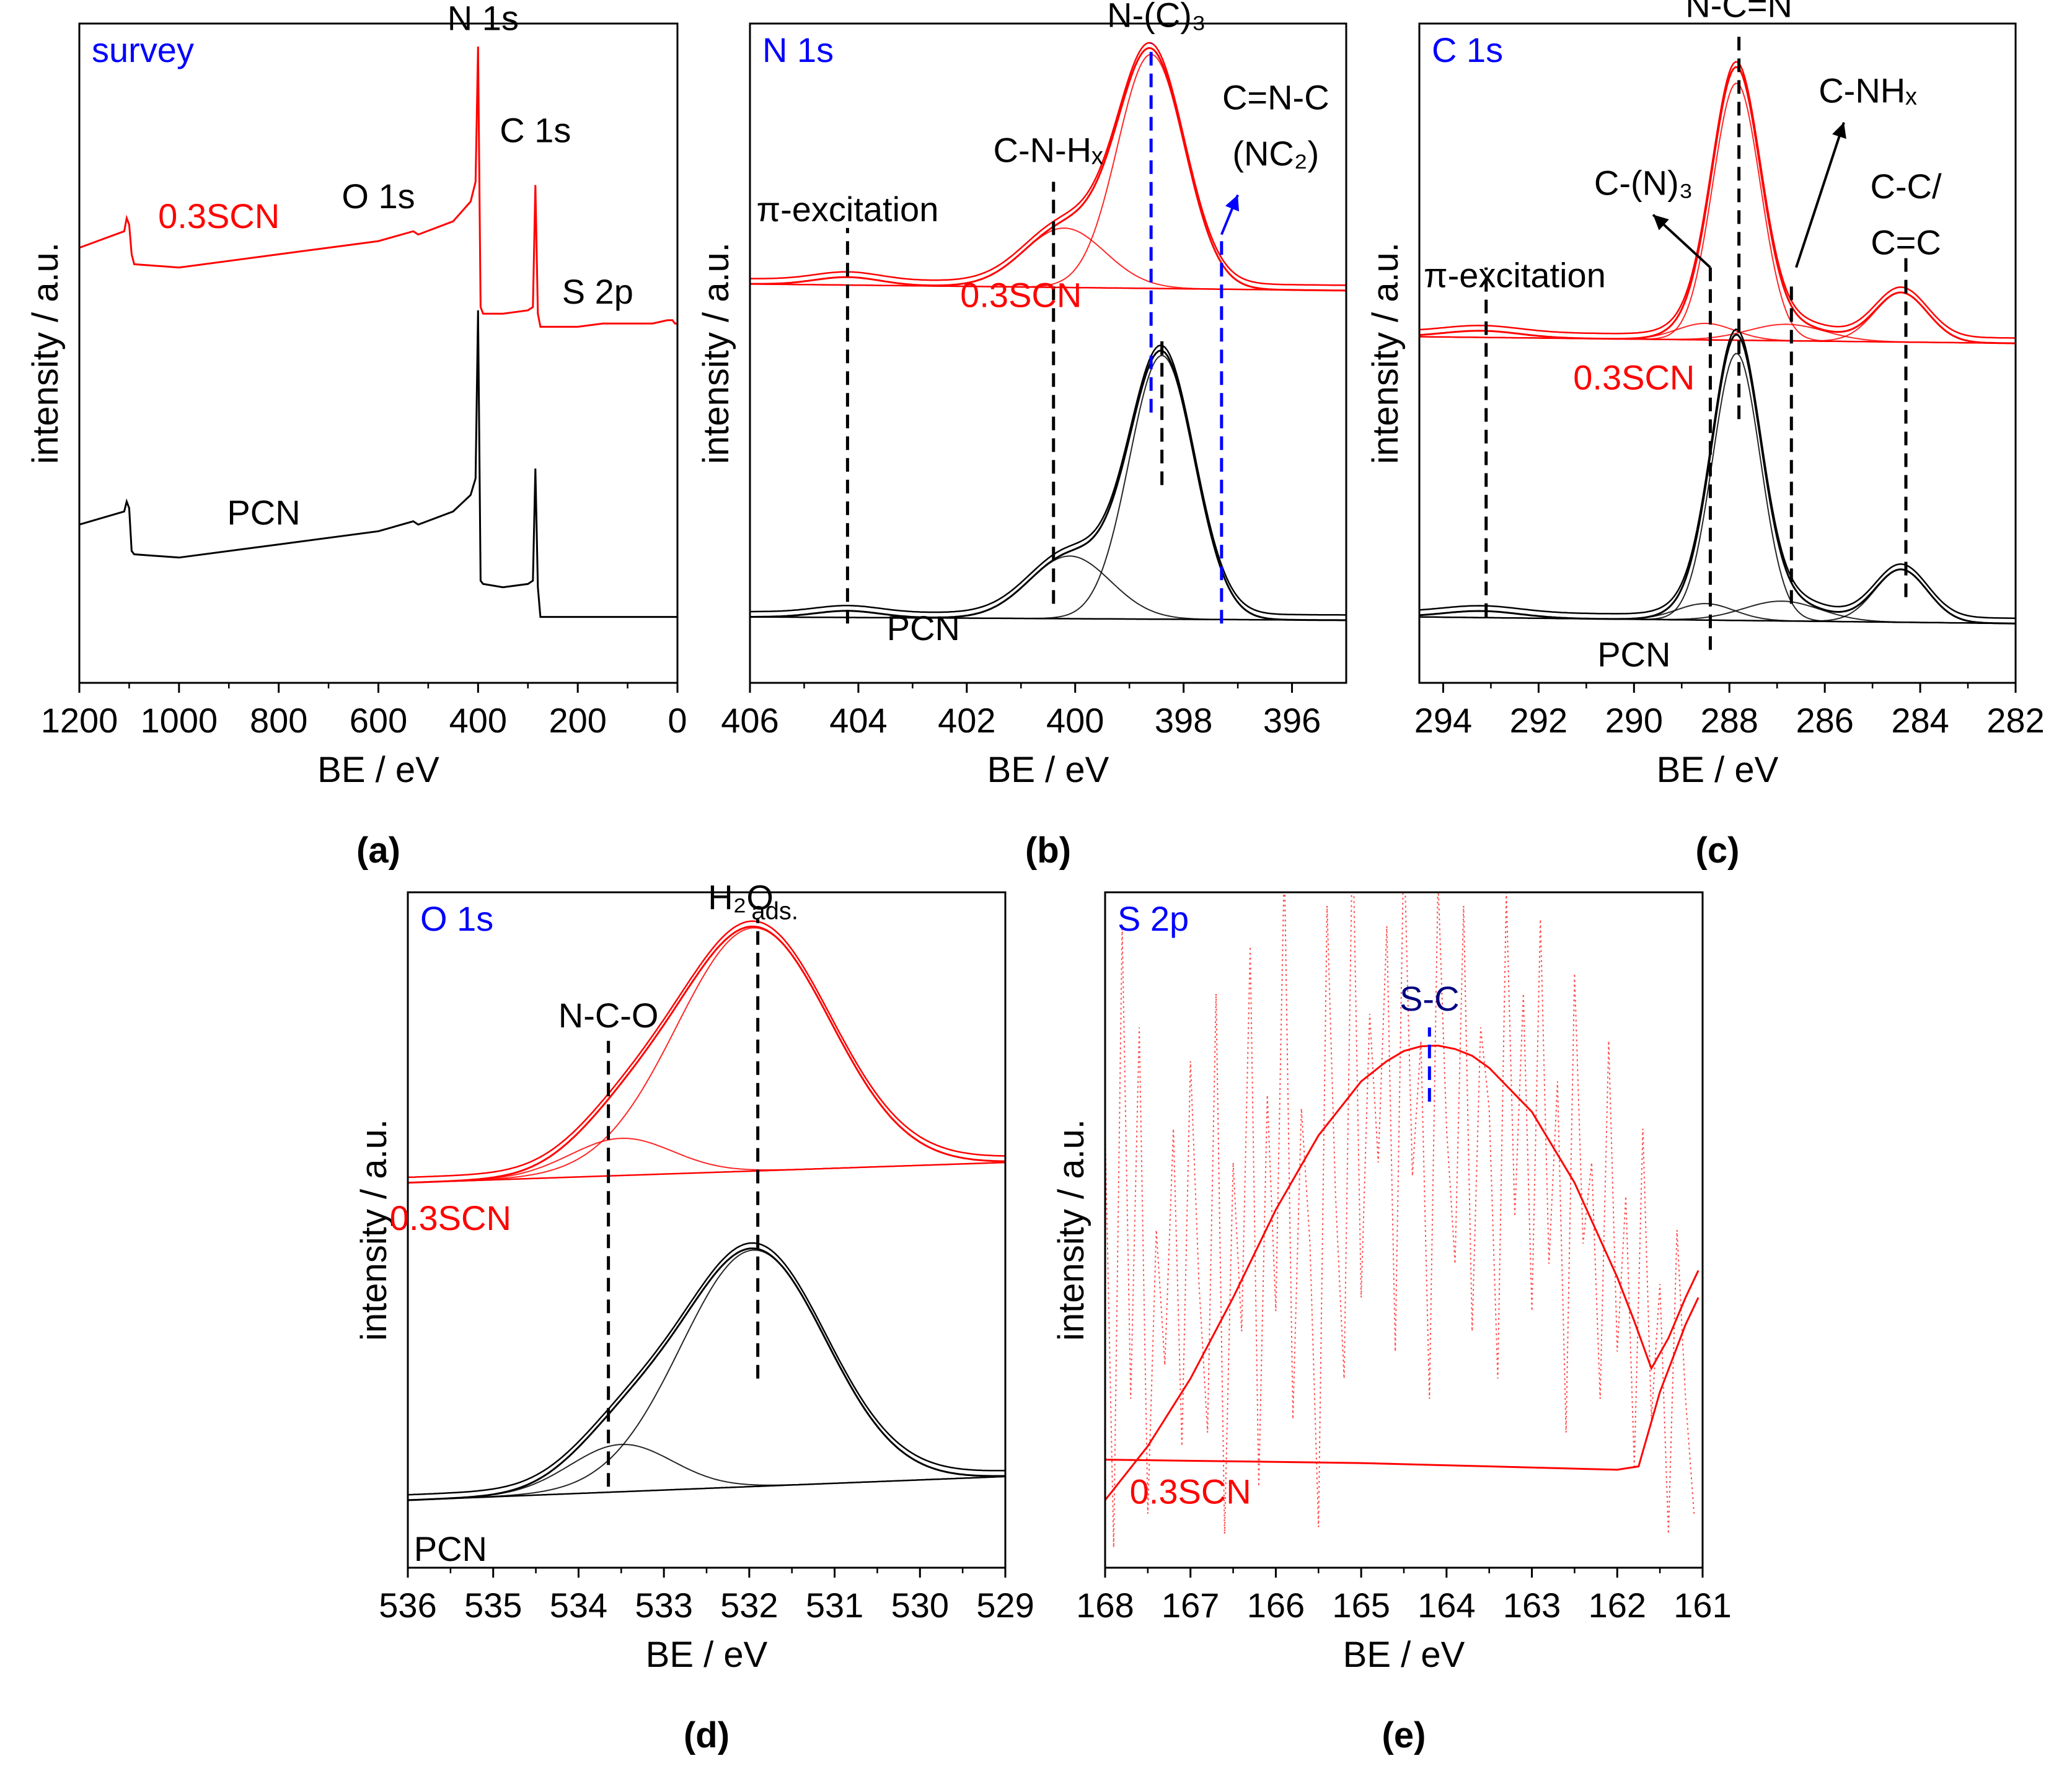  Describe the element at coordinates (1230, 215) in the screenshot. I see `arrow-b-nc2` at that location.